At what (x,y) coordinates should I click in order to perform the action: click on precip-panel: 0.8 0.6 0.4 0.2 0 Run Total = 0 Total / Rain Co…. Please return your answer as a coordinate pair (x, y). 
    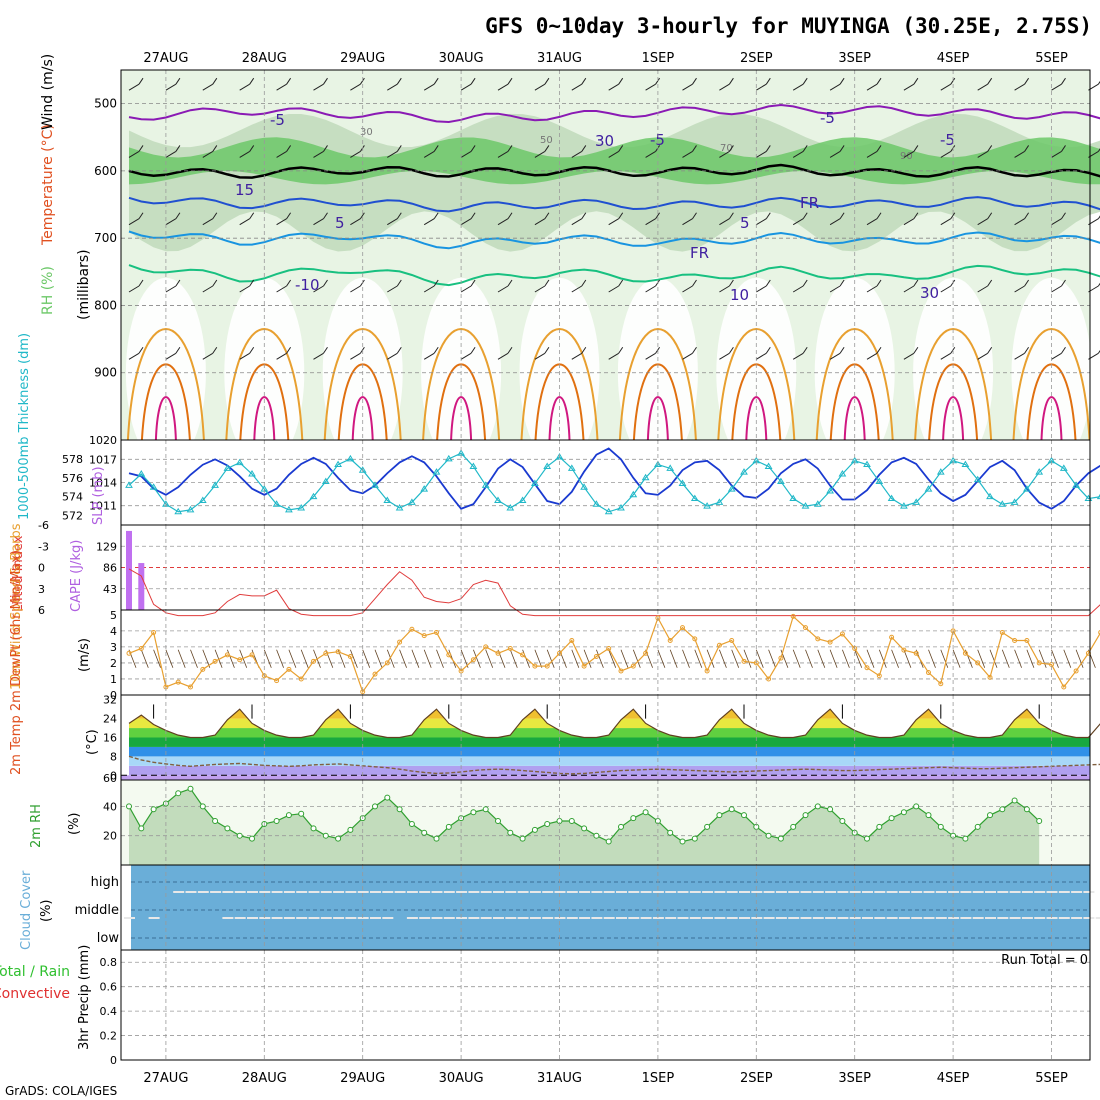
    Looking at the image, I should click on (545, 1006).